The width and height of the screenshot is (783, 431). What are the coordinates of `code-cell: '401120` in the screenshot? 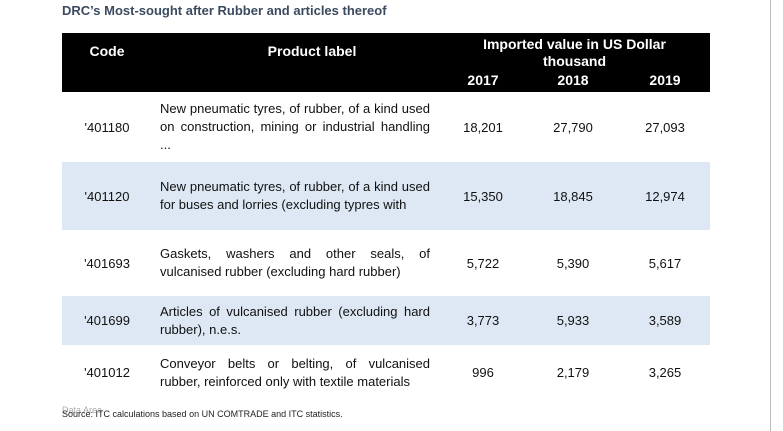 It's located at (107, 196).